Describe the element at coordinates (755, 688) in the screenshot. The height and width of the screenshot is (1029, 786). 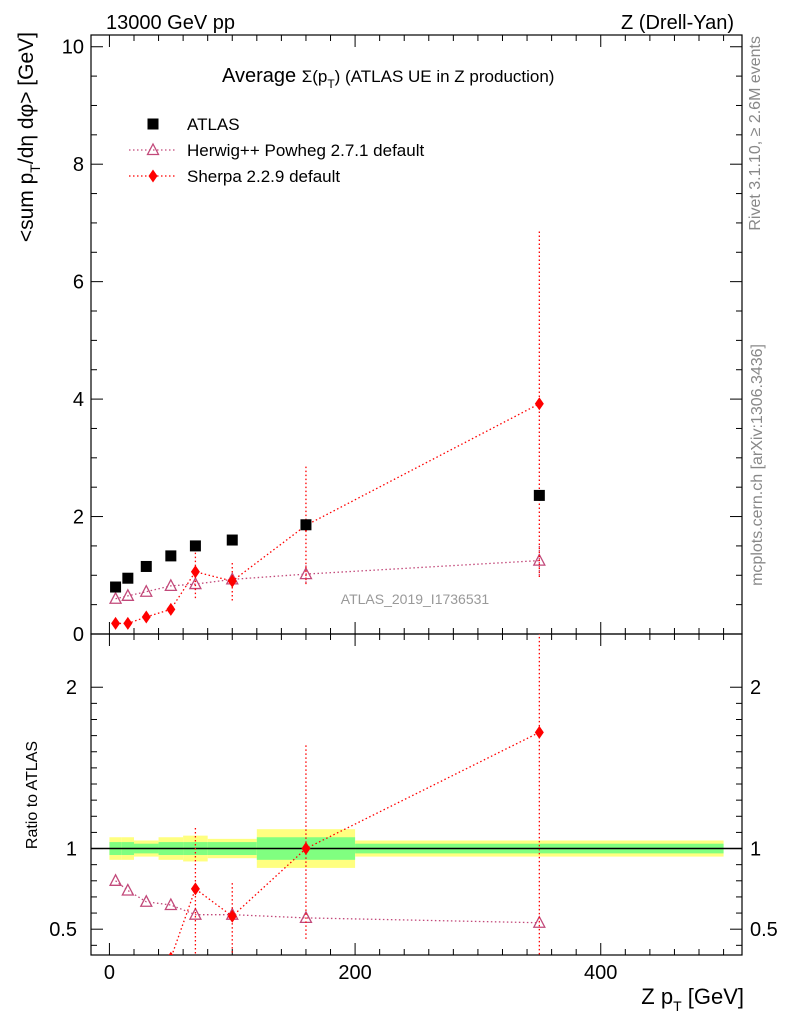
I see `y-tick-label-right: 2` at that location.